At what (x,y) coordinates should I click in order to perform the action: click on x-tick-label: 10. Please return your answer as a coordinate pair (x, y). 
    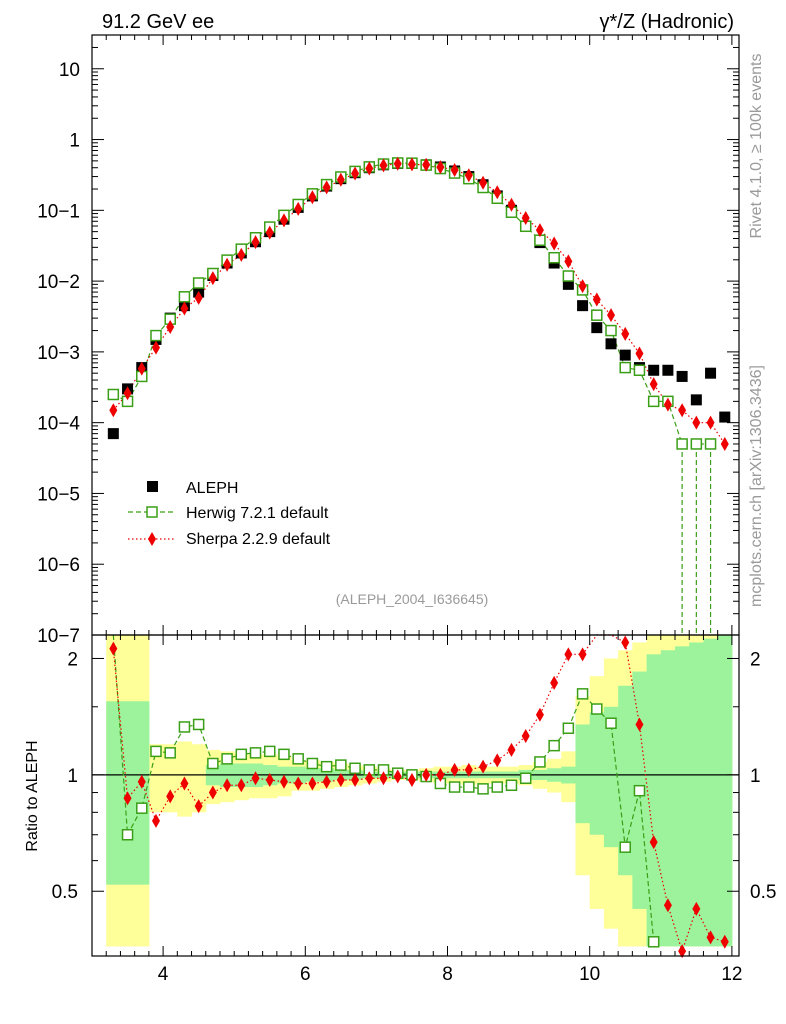
    Looking at the image, I should click on (589, 974).